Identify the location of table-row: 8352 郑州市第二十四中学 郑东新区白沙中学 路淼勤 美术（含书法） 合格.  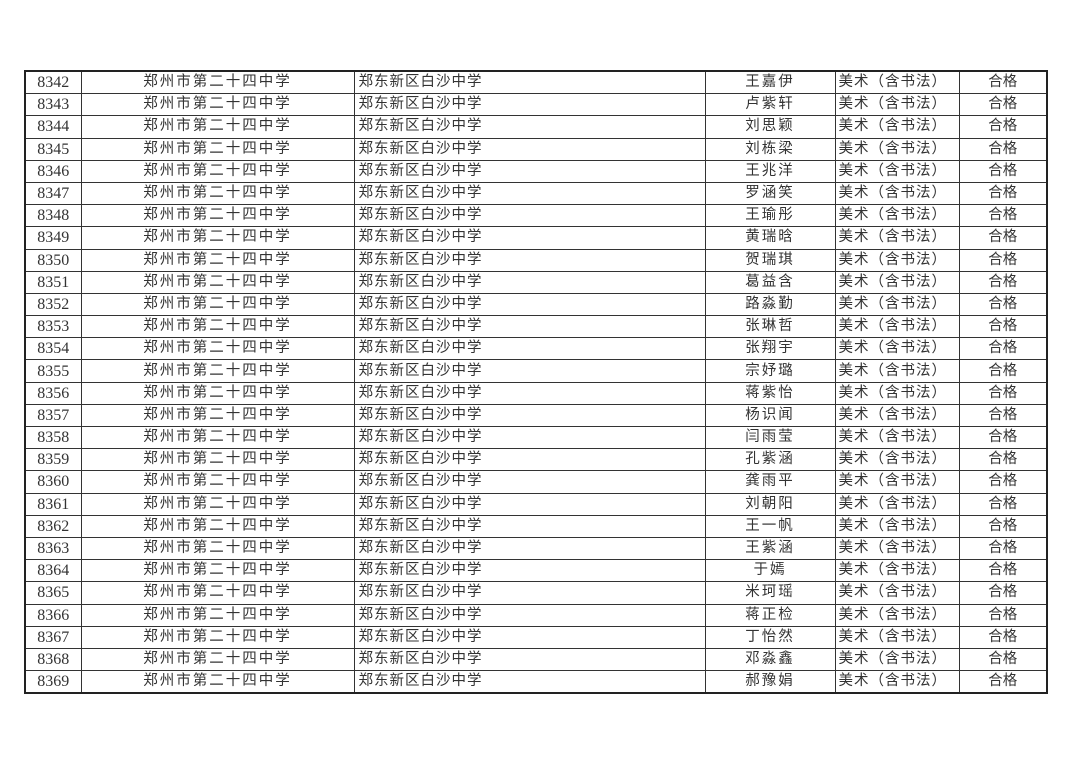
(536, 304).